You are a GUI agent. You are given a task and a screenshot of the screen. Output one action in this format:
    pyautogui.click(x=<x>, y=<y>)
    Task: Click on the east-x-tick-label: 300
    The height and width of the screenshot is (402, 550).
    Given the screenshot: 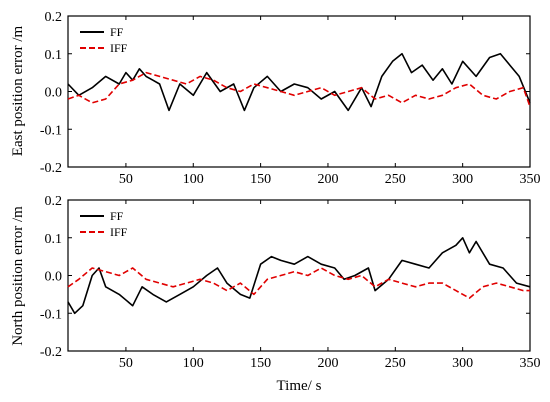 What is the action you would take?
    pyautogui.click(x=462, y=179)
    